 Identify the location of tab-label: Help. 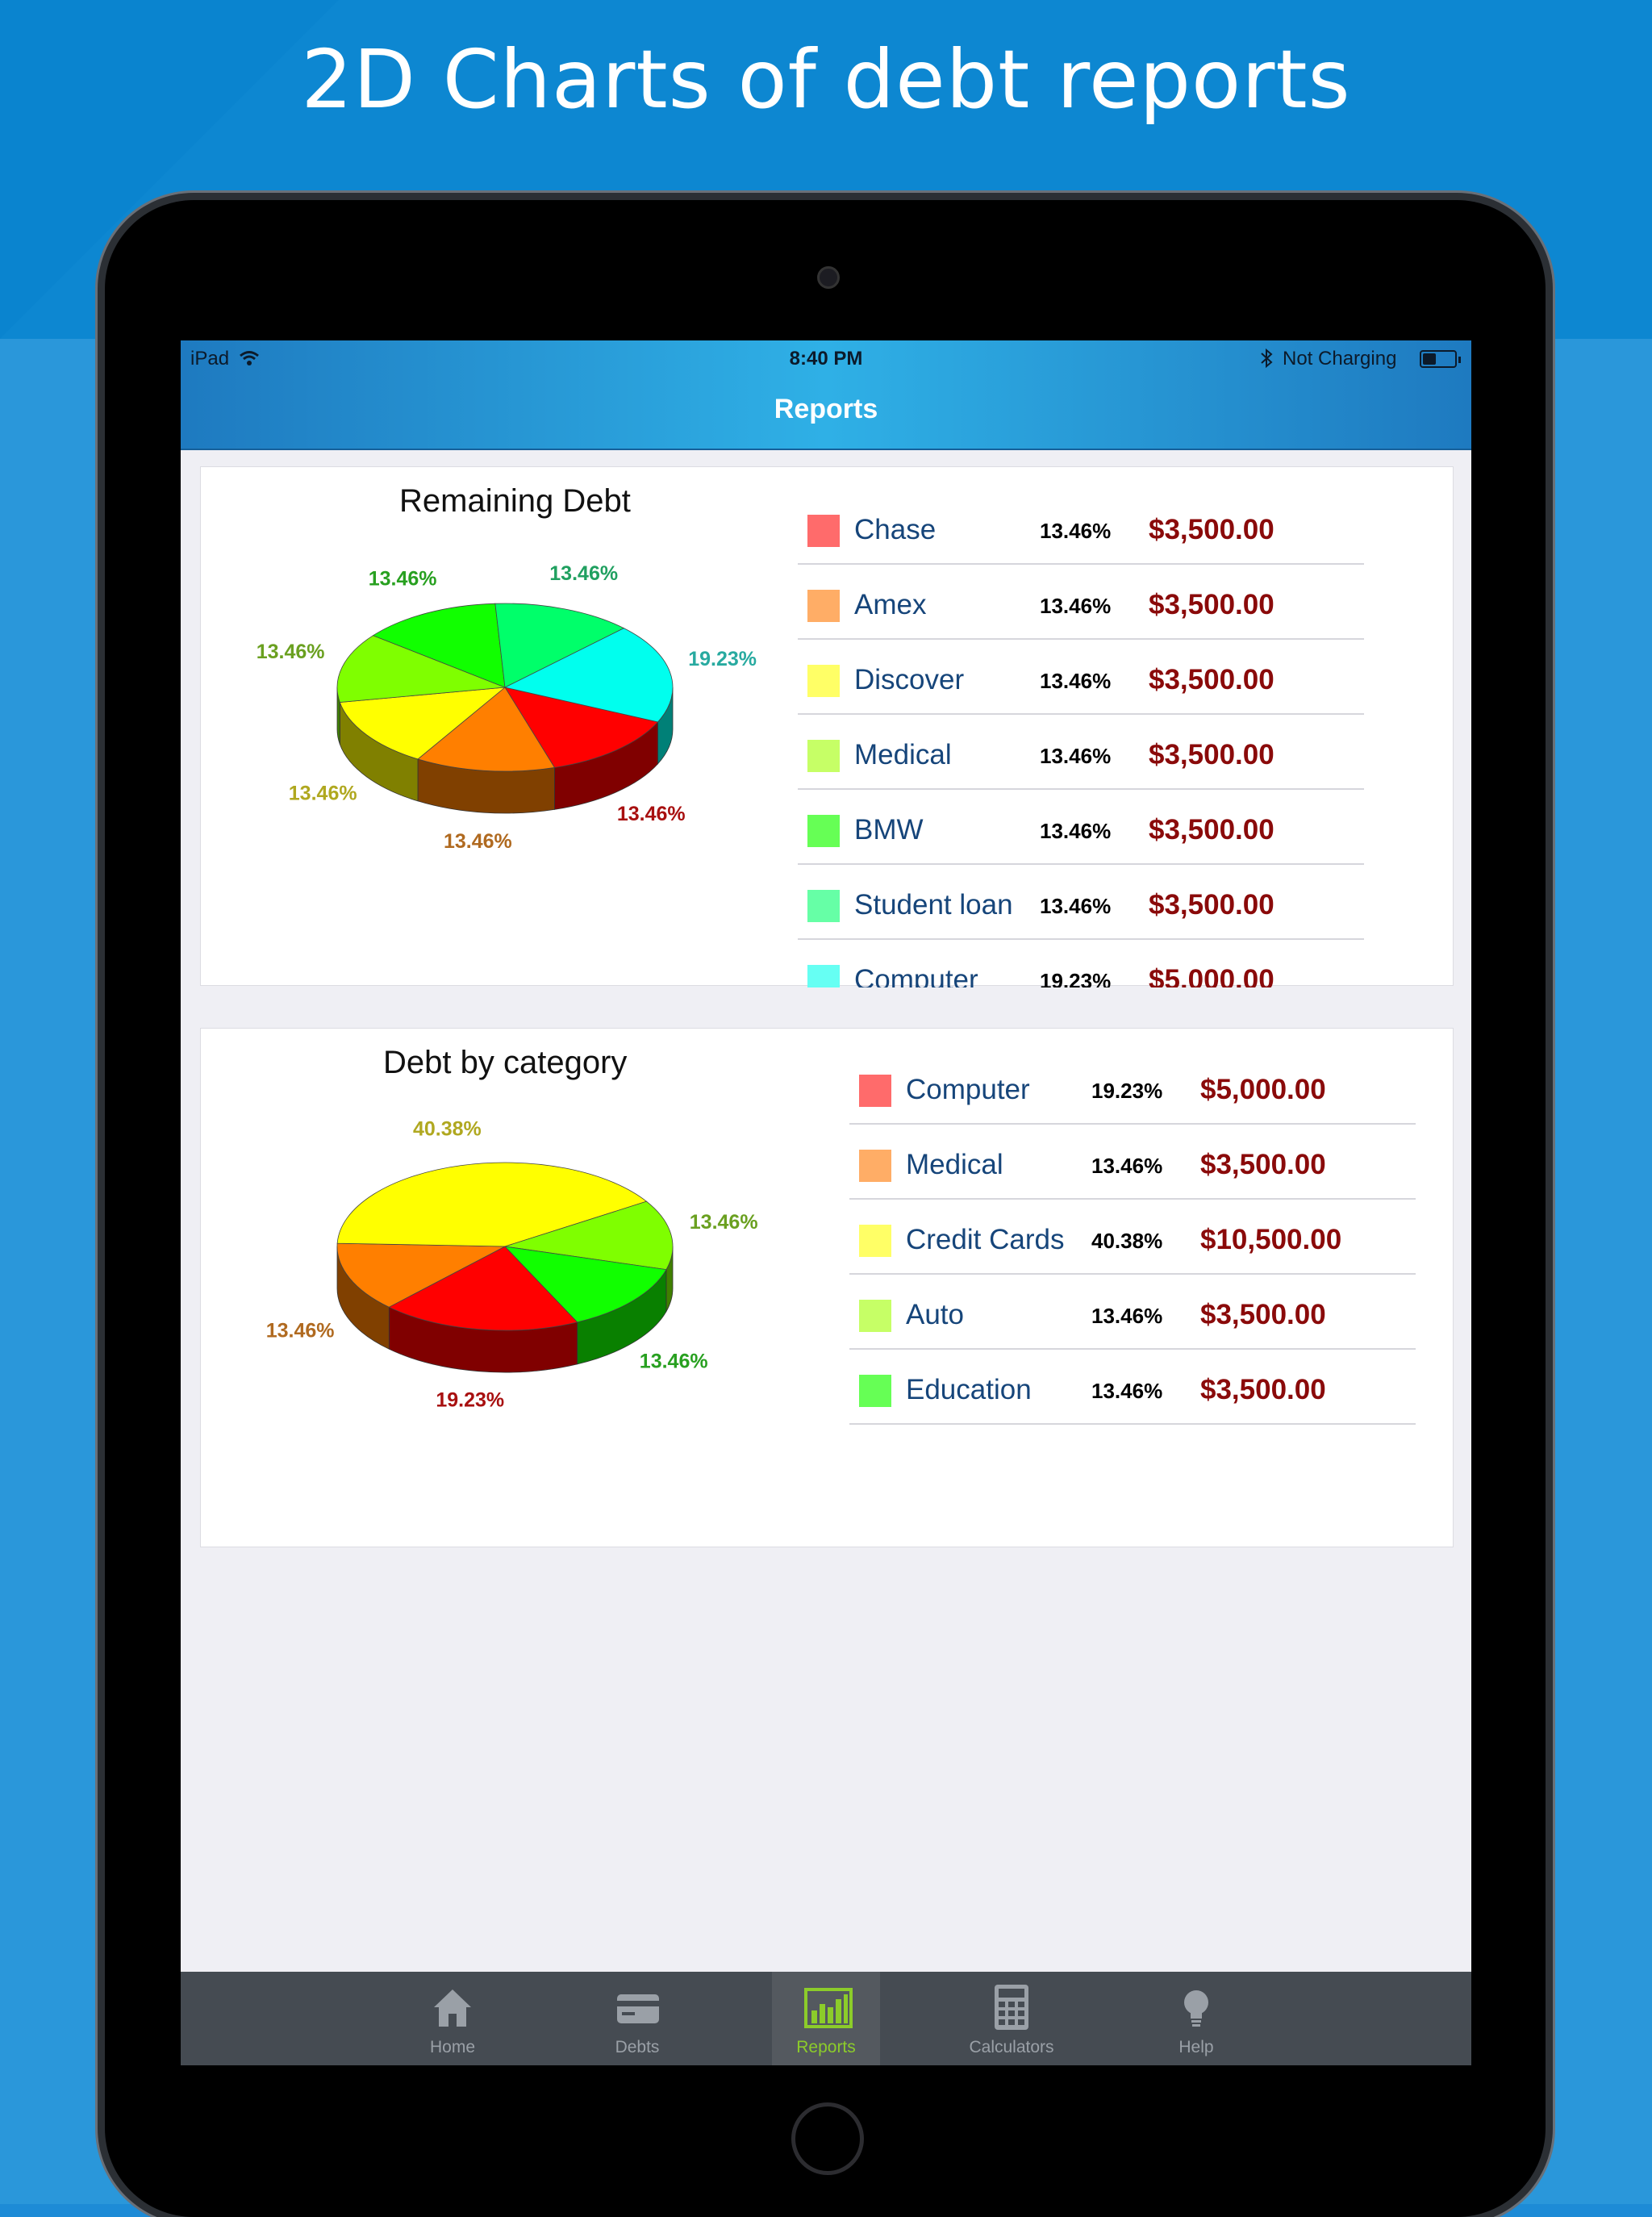
(1196, 2047).